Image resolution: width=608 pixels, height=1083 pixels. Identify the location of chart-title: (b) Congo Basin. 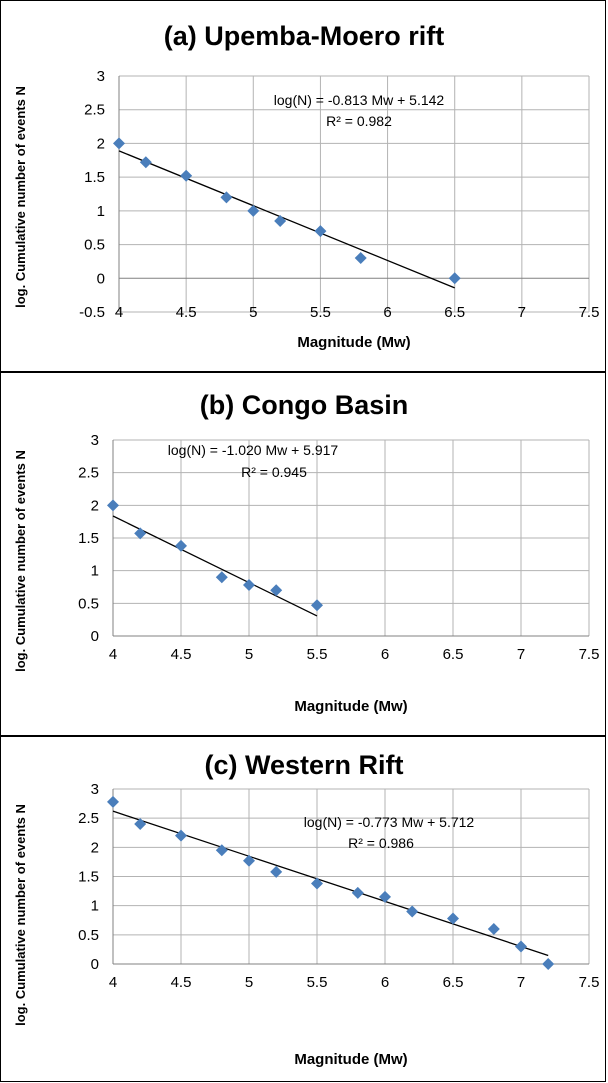
(304, 405).